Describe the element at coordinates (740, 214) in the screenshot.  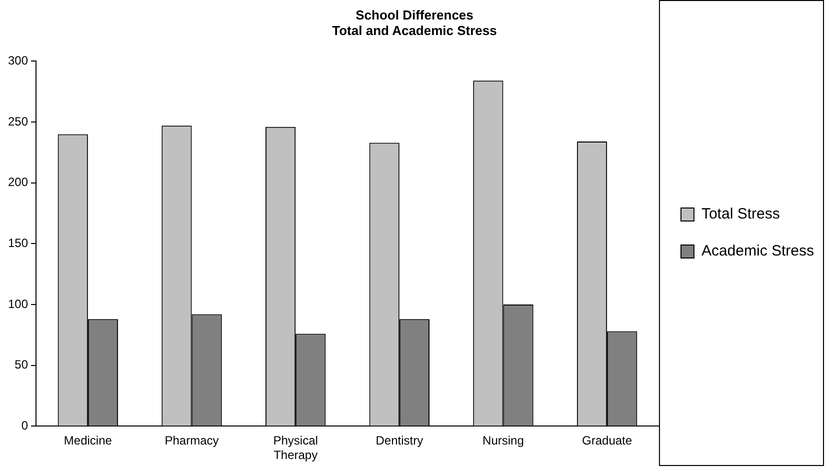
I see `legend-label: Total Stress` at that location.